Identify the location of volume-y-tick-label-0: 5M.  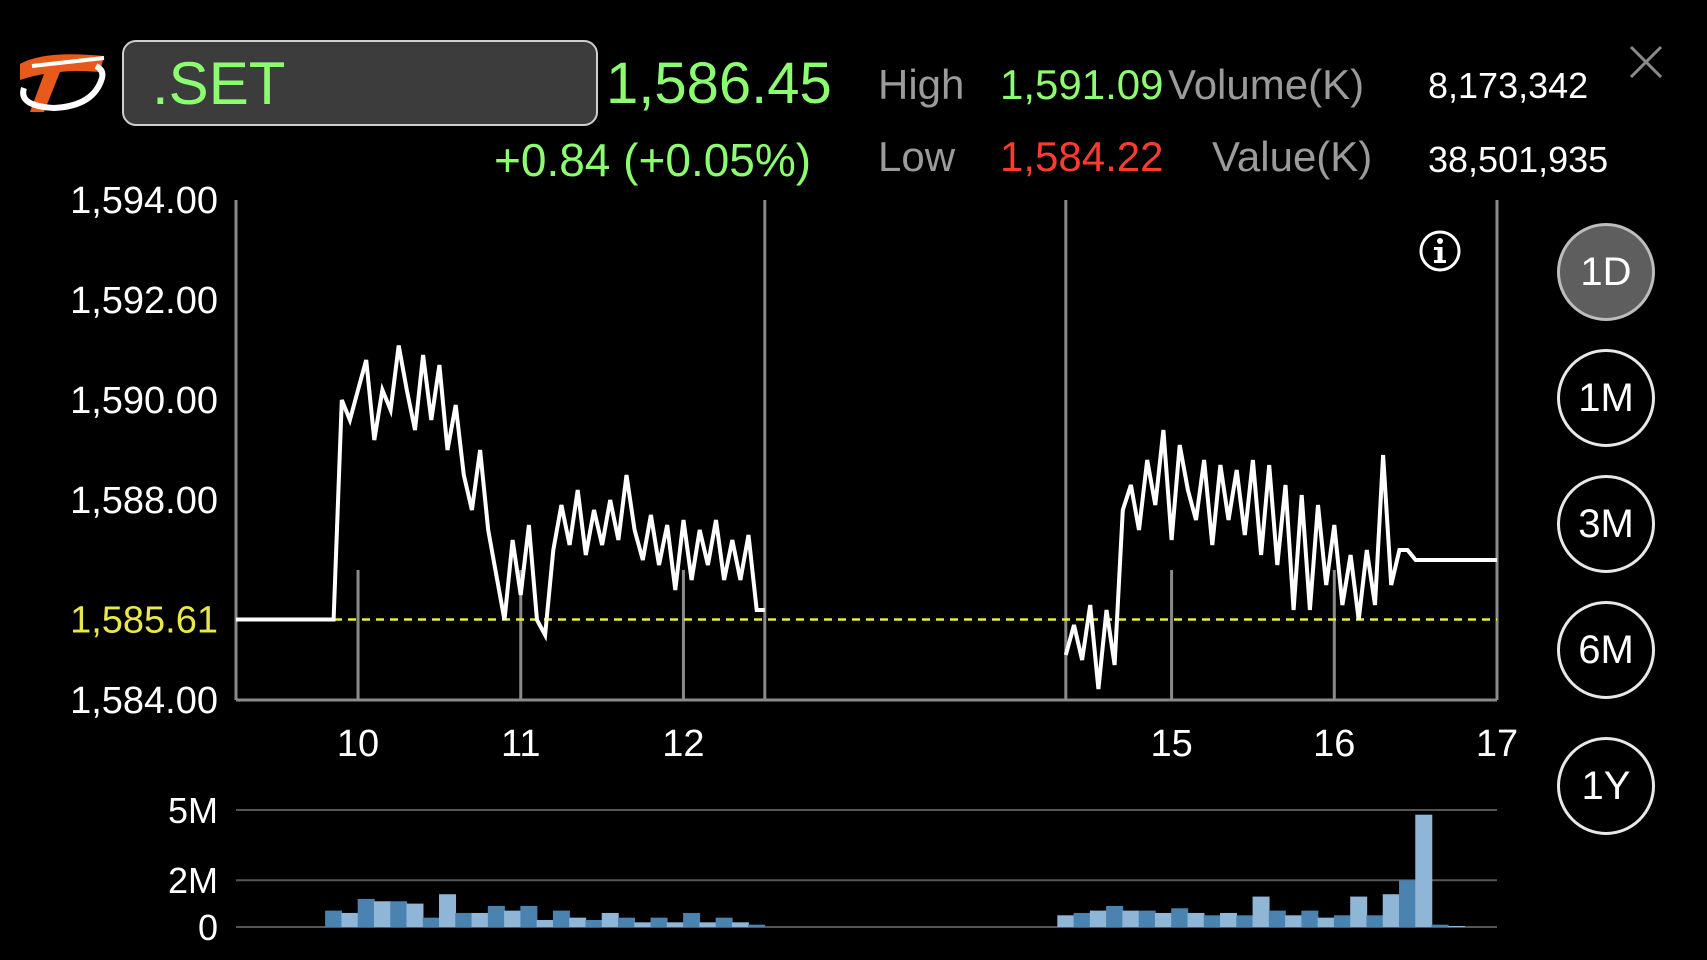
(193, 810).